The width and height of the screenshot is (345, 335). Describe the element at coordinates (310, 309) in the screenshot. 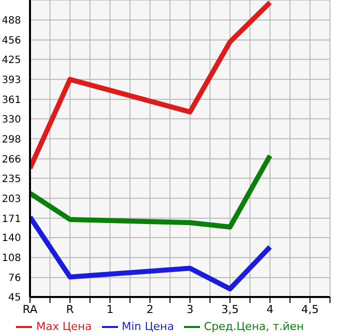

I see `x-tick-label: 4,5` at that location.